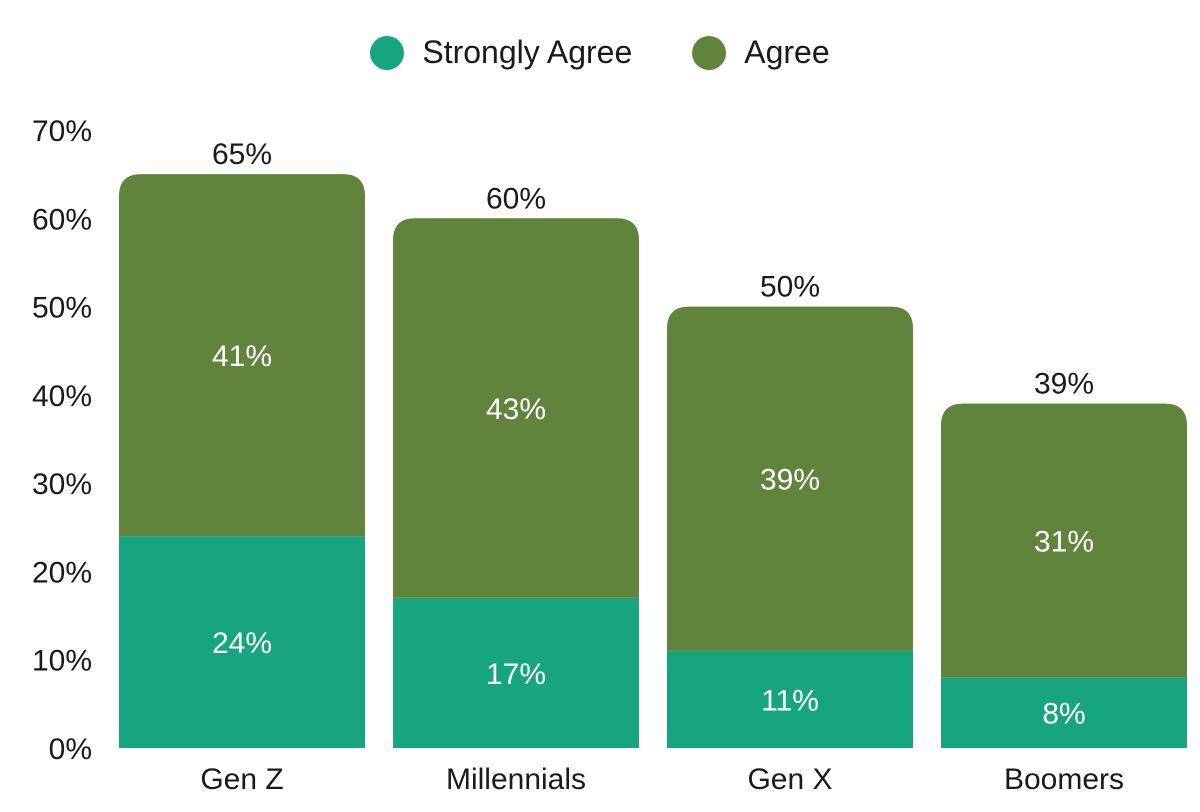 The height and width of the screenshot is (812, 1200). I want to click on x-tick-label: Gen X, so click(789, 779).